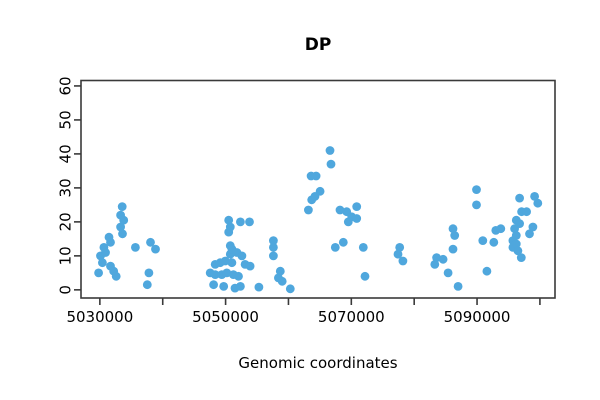 The width and height of the screenshot is (600, 400). Describe the element at coordinates (65, 187) in the screenshot. I see `y-tick-label: 30` at that location.